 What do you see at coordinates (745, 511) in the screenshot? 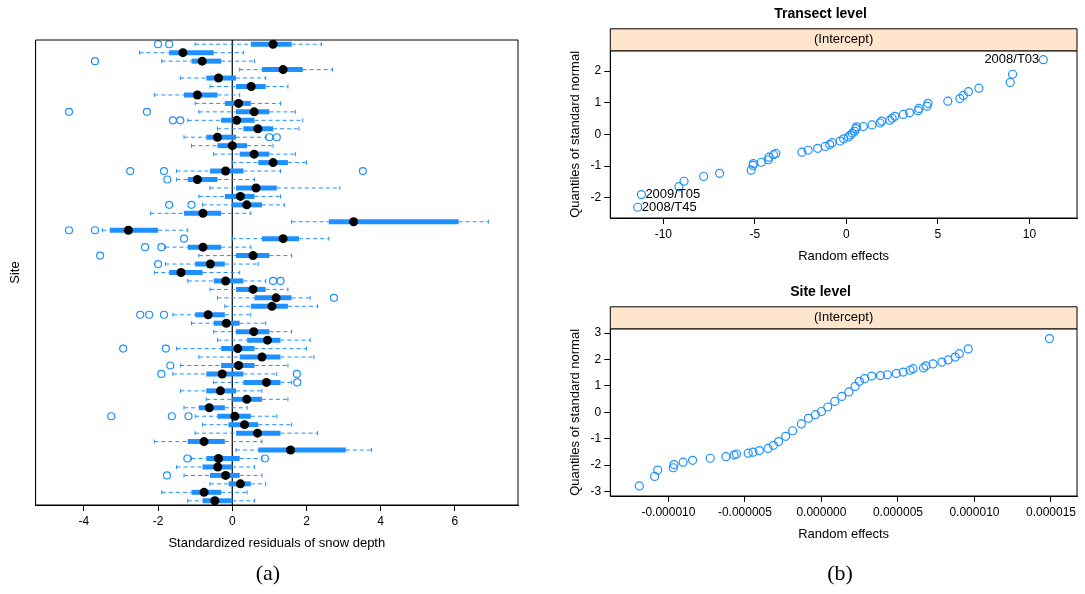
I see `x-tick-label: -0.000005` at bounding box center [745, 511].